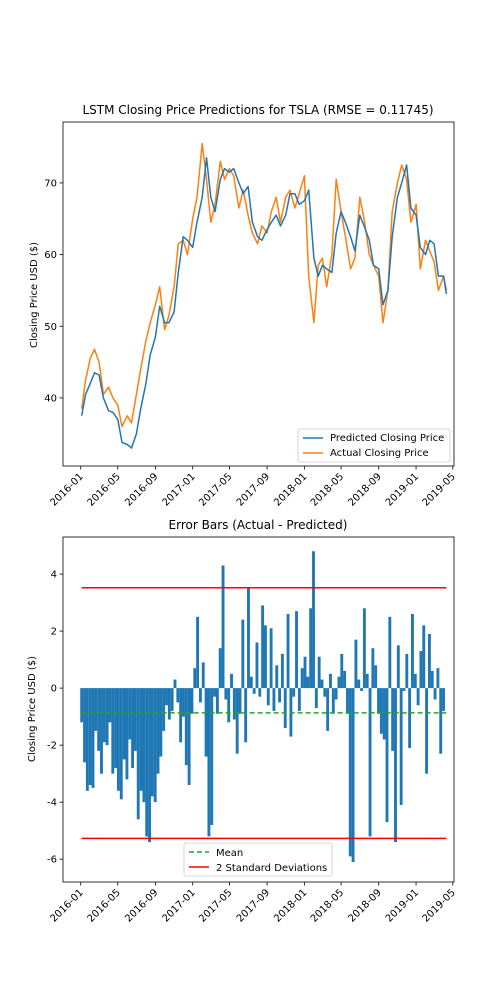 This screenshot has height=1008, width=504. I want to click on error-ytick-label: -2, so click(52, 746).